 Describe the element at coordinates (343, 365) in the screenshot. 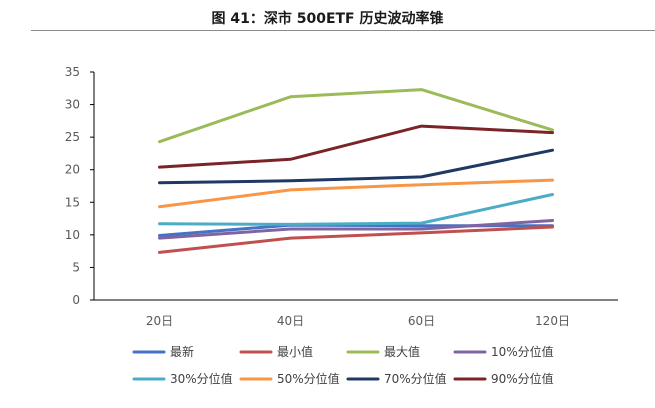

I see `legend: 最新 最小值 最大值 10%分位值 30%分位值 50%分位值 70%分位值 90%分位值` at that location.